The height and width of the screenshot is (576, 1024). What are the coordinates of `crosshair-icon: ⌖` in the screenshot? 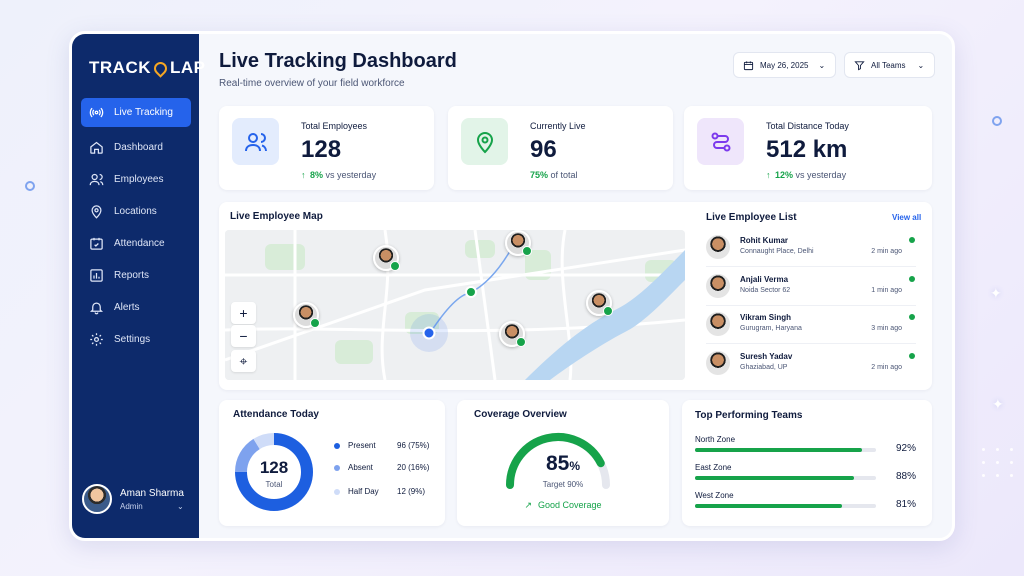 It's located at (243, 360).